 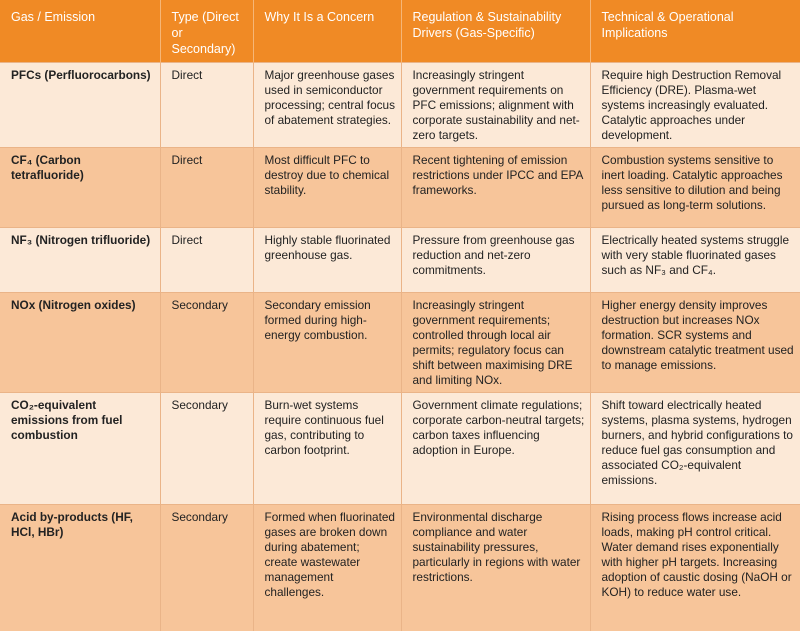 I want to click on gas-cell: CF₄ (Carbon tetrafluoride), so click(x=80, y=187).